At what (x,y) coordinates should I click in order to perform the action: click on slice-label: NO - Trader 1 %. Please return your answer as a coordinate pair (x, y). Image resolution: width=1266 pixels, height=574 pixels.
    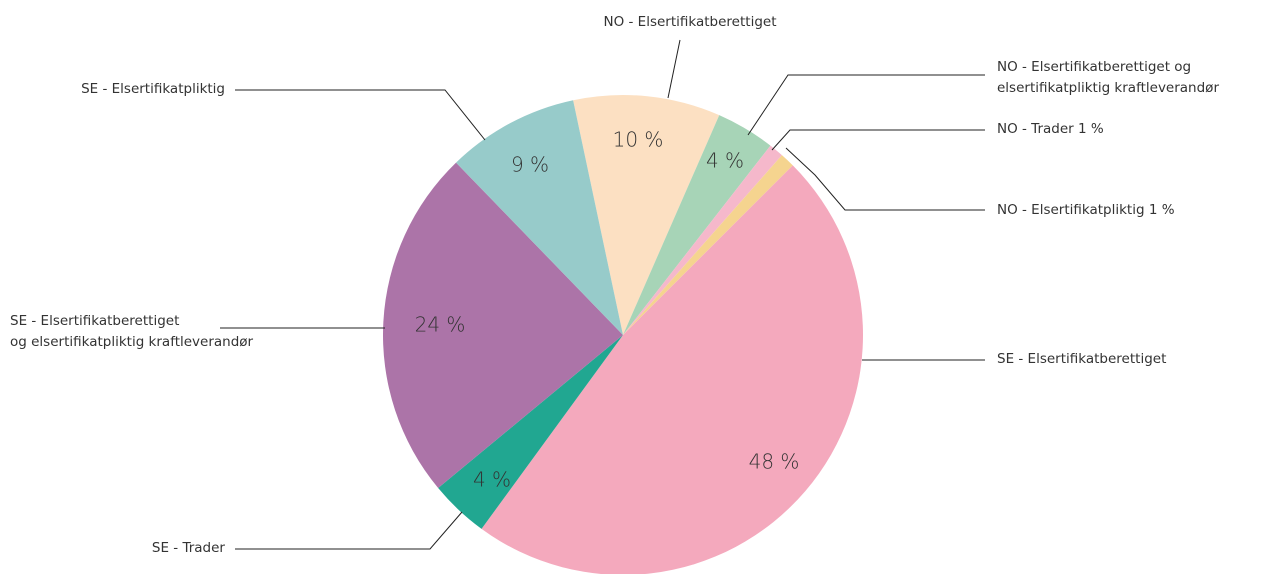
    Looking at the image, I should click on (1050, 129).